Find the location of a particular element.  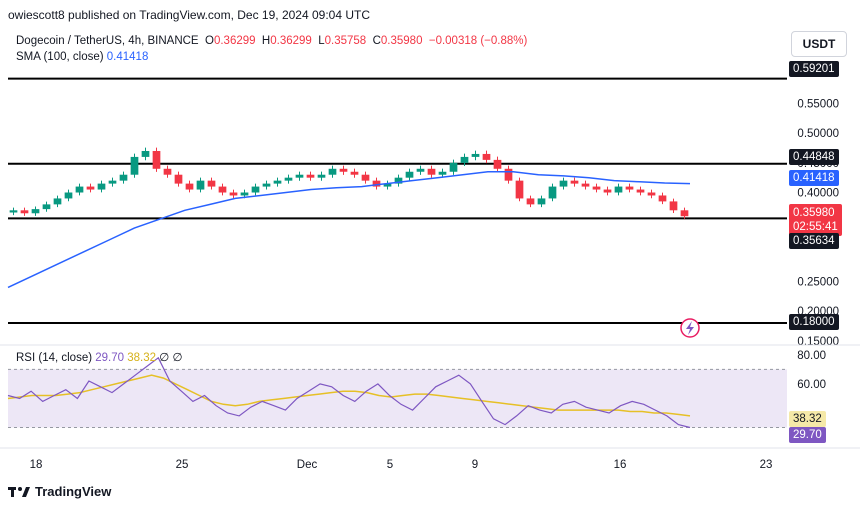

x-tick-label: 23 is located at coordinates (766, 465).